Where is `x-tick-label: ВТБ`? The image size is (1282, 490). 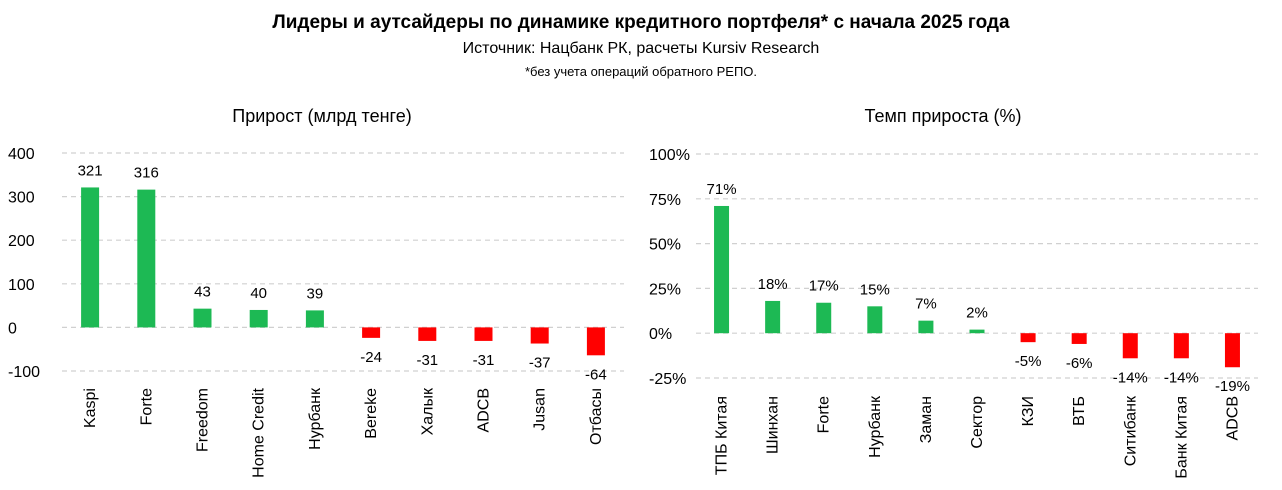
x-tick-label: ВТБ is located at coordinates (1079, 411).